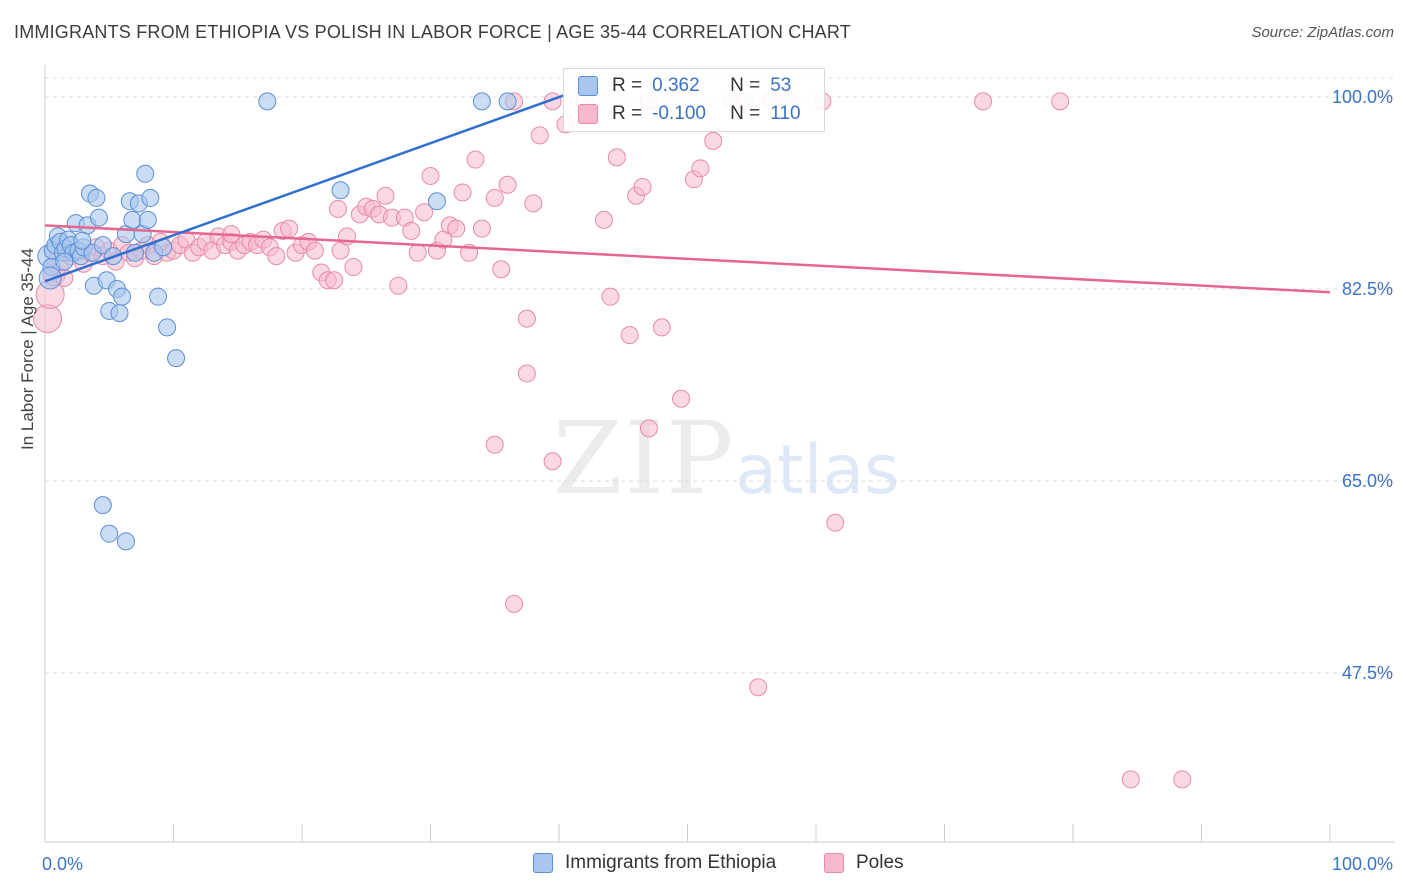 The height and width of the screenshot is (892, 1406). I want to click on watermark: ZIPatlas, so click(726, 458).